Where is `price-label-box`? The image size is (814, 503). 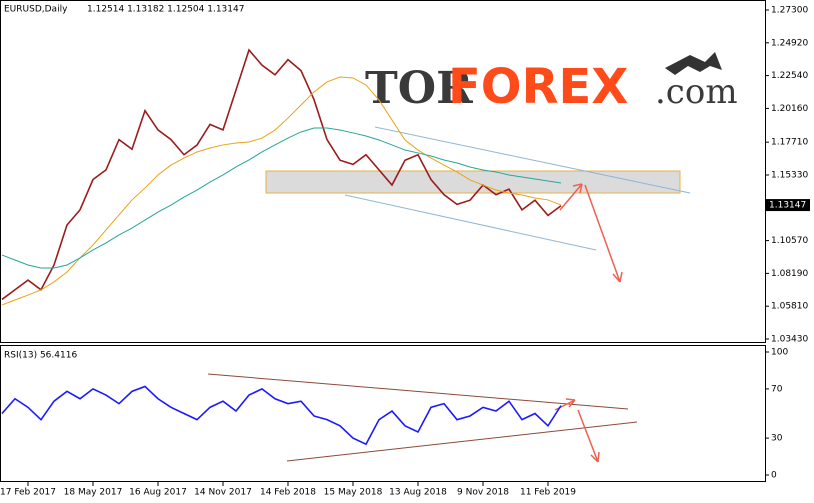
price-label-box is located at coordinates (788, 205).